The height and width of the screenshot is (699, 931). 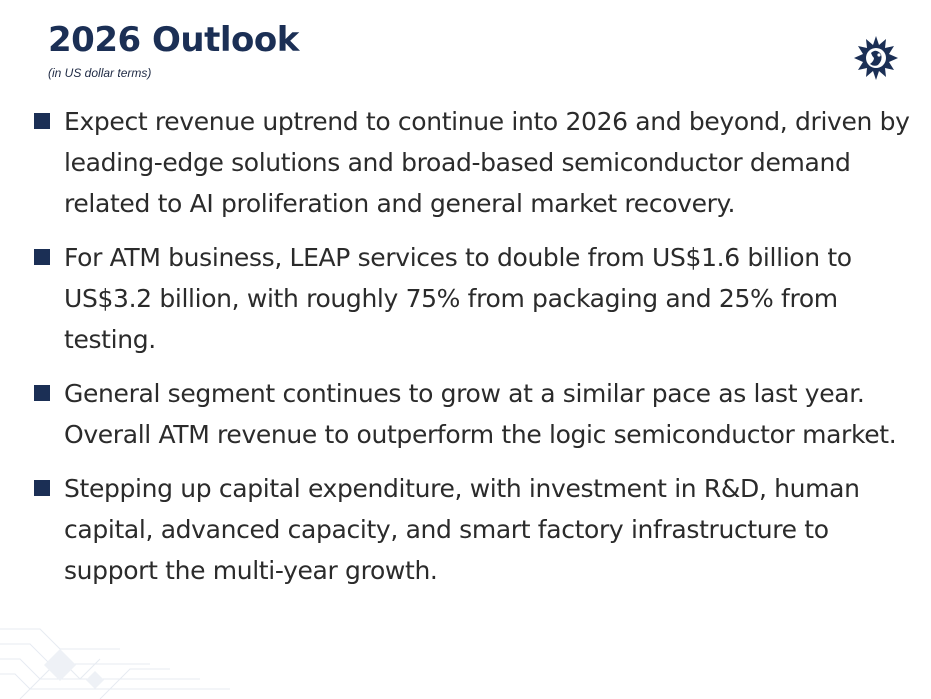 I want to click on page-subtitle: (in US dollar terms), so click(x=100, y=73).